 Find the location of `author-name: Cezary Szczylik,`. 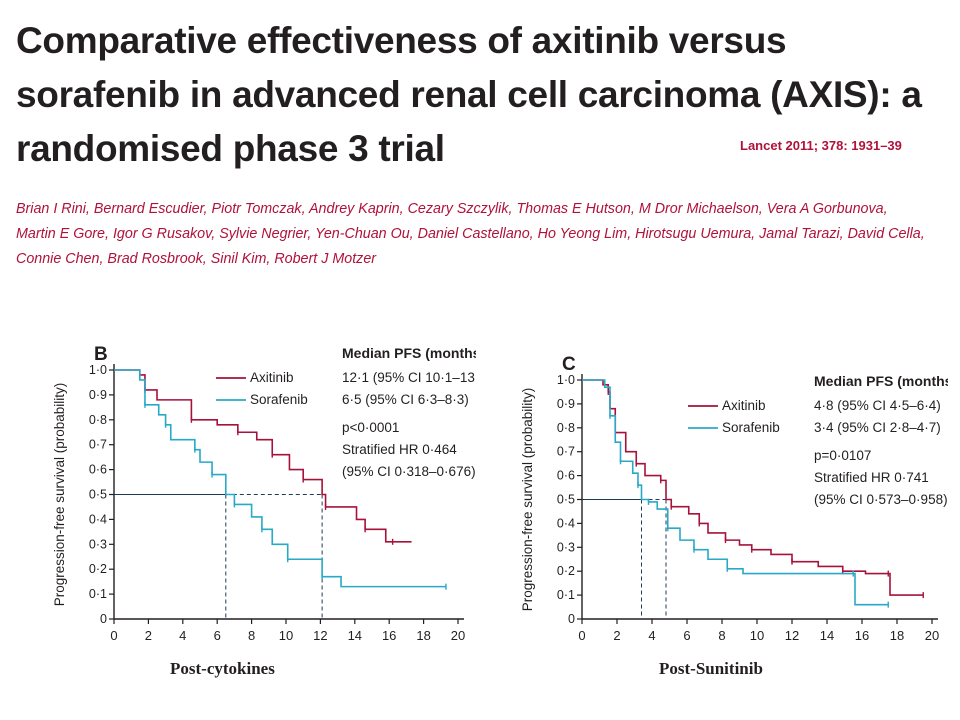

author-name: Cezary Szczylik, is located at coordinates (460, 209).